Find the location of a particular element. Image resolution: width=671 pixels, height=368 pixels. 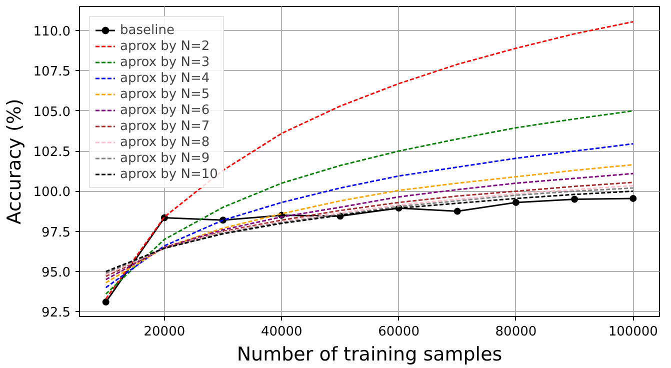

y-tick-label: 95.0 is located at coordinates (56, 273).